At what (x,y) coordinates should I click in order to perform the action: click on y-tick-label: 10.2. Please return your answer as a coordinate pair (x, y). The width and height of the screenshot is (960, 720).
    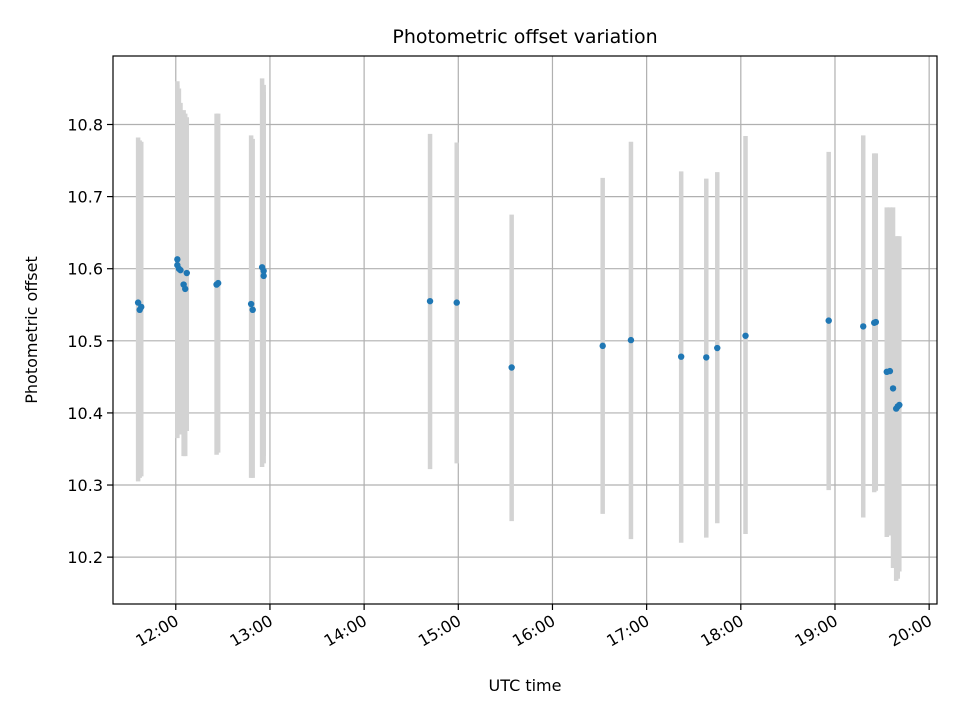
    Looking at the image, I should click on (85, 557).